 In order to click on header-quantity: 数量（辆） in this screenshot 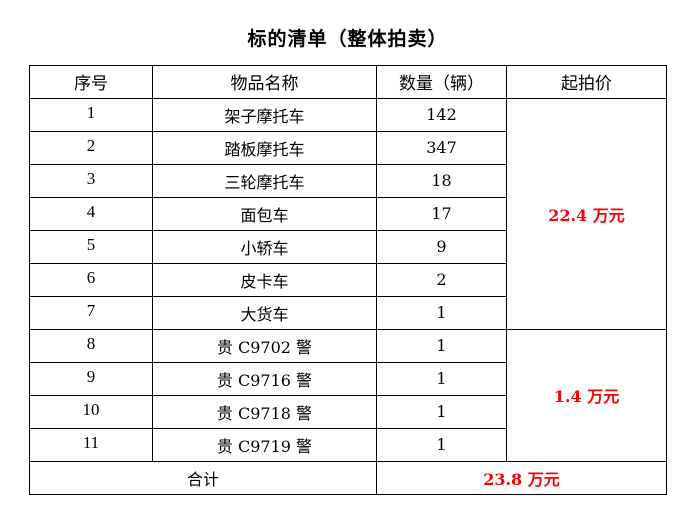, I will do `click(441, 82)`.